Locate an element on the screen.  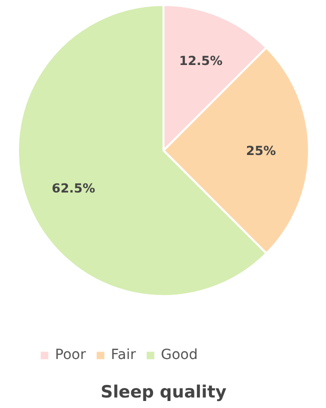
legend-label: Fair is located at coordinates (123, 355).